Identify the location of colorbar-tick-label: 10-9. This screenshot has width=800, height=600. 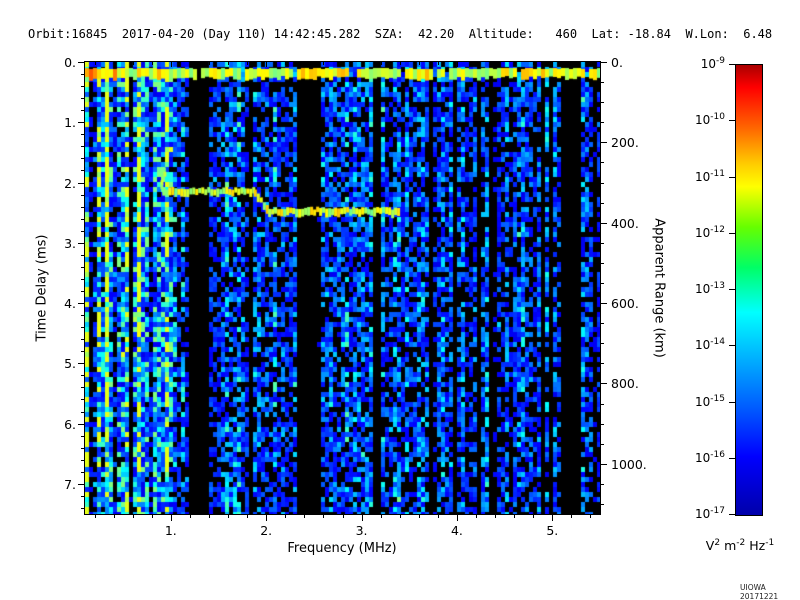
(712, 63).